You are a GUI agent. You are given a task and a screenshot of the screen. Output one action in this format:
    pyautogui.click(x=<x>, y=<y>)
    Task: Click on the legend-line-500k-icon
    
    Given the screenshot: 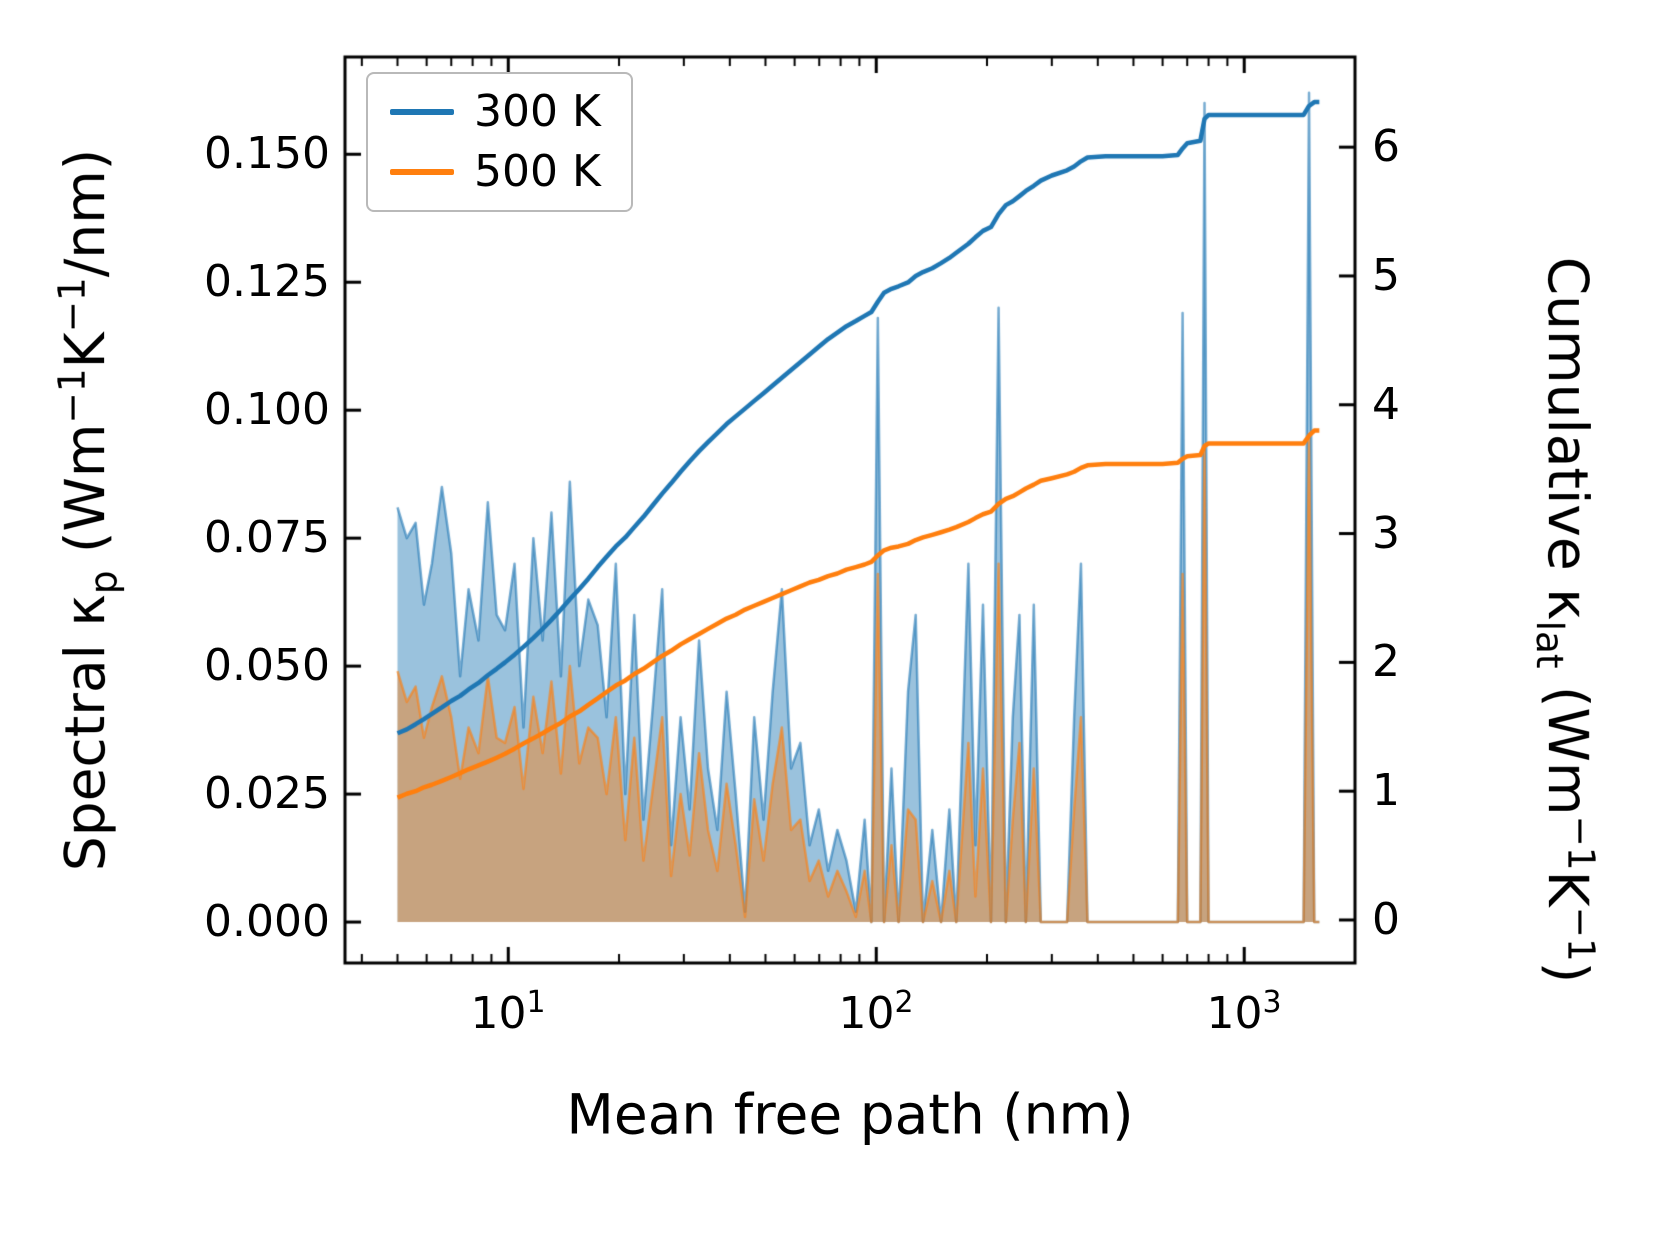 What is the action you would take?
    pyautogui.click(x=422, y=172)
    